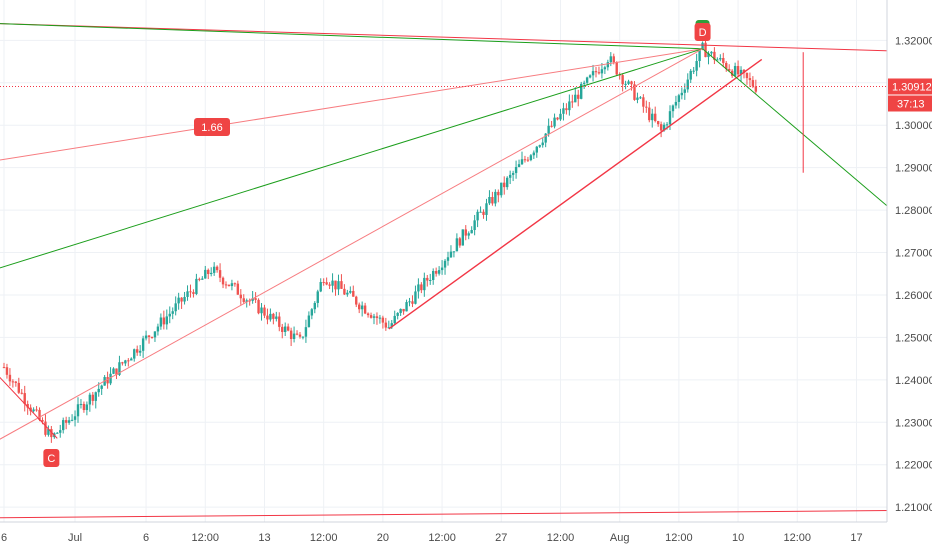  I want to click on trend-line-red, so click(446, 37).